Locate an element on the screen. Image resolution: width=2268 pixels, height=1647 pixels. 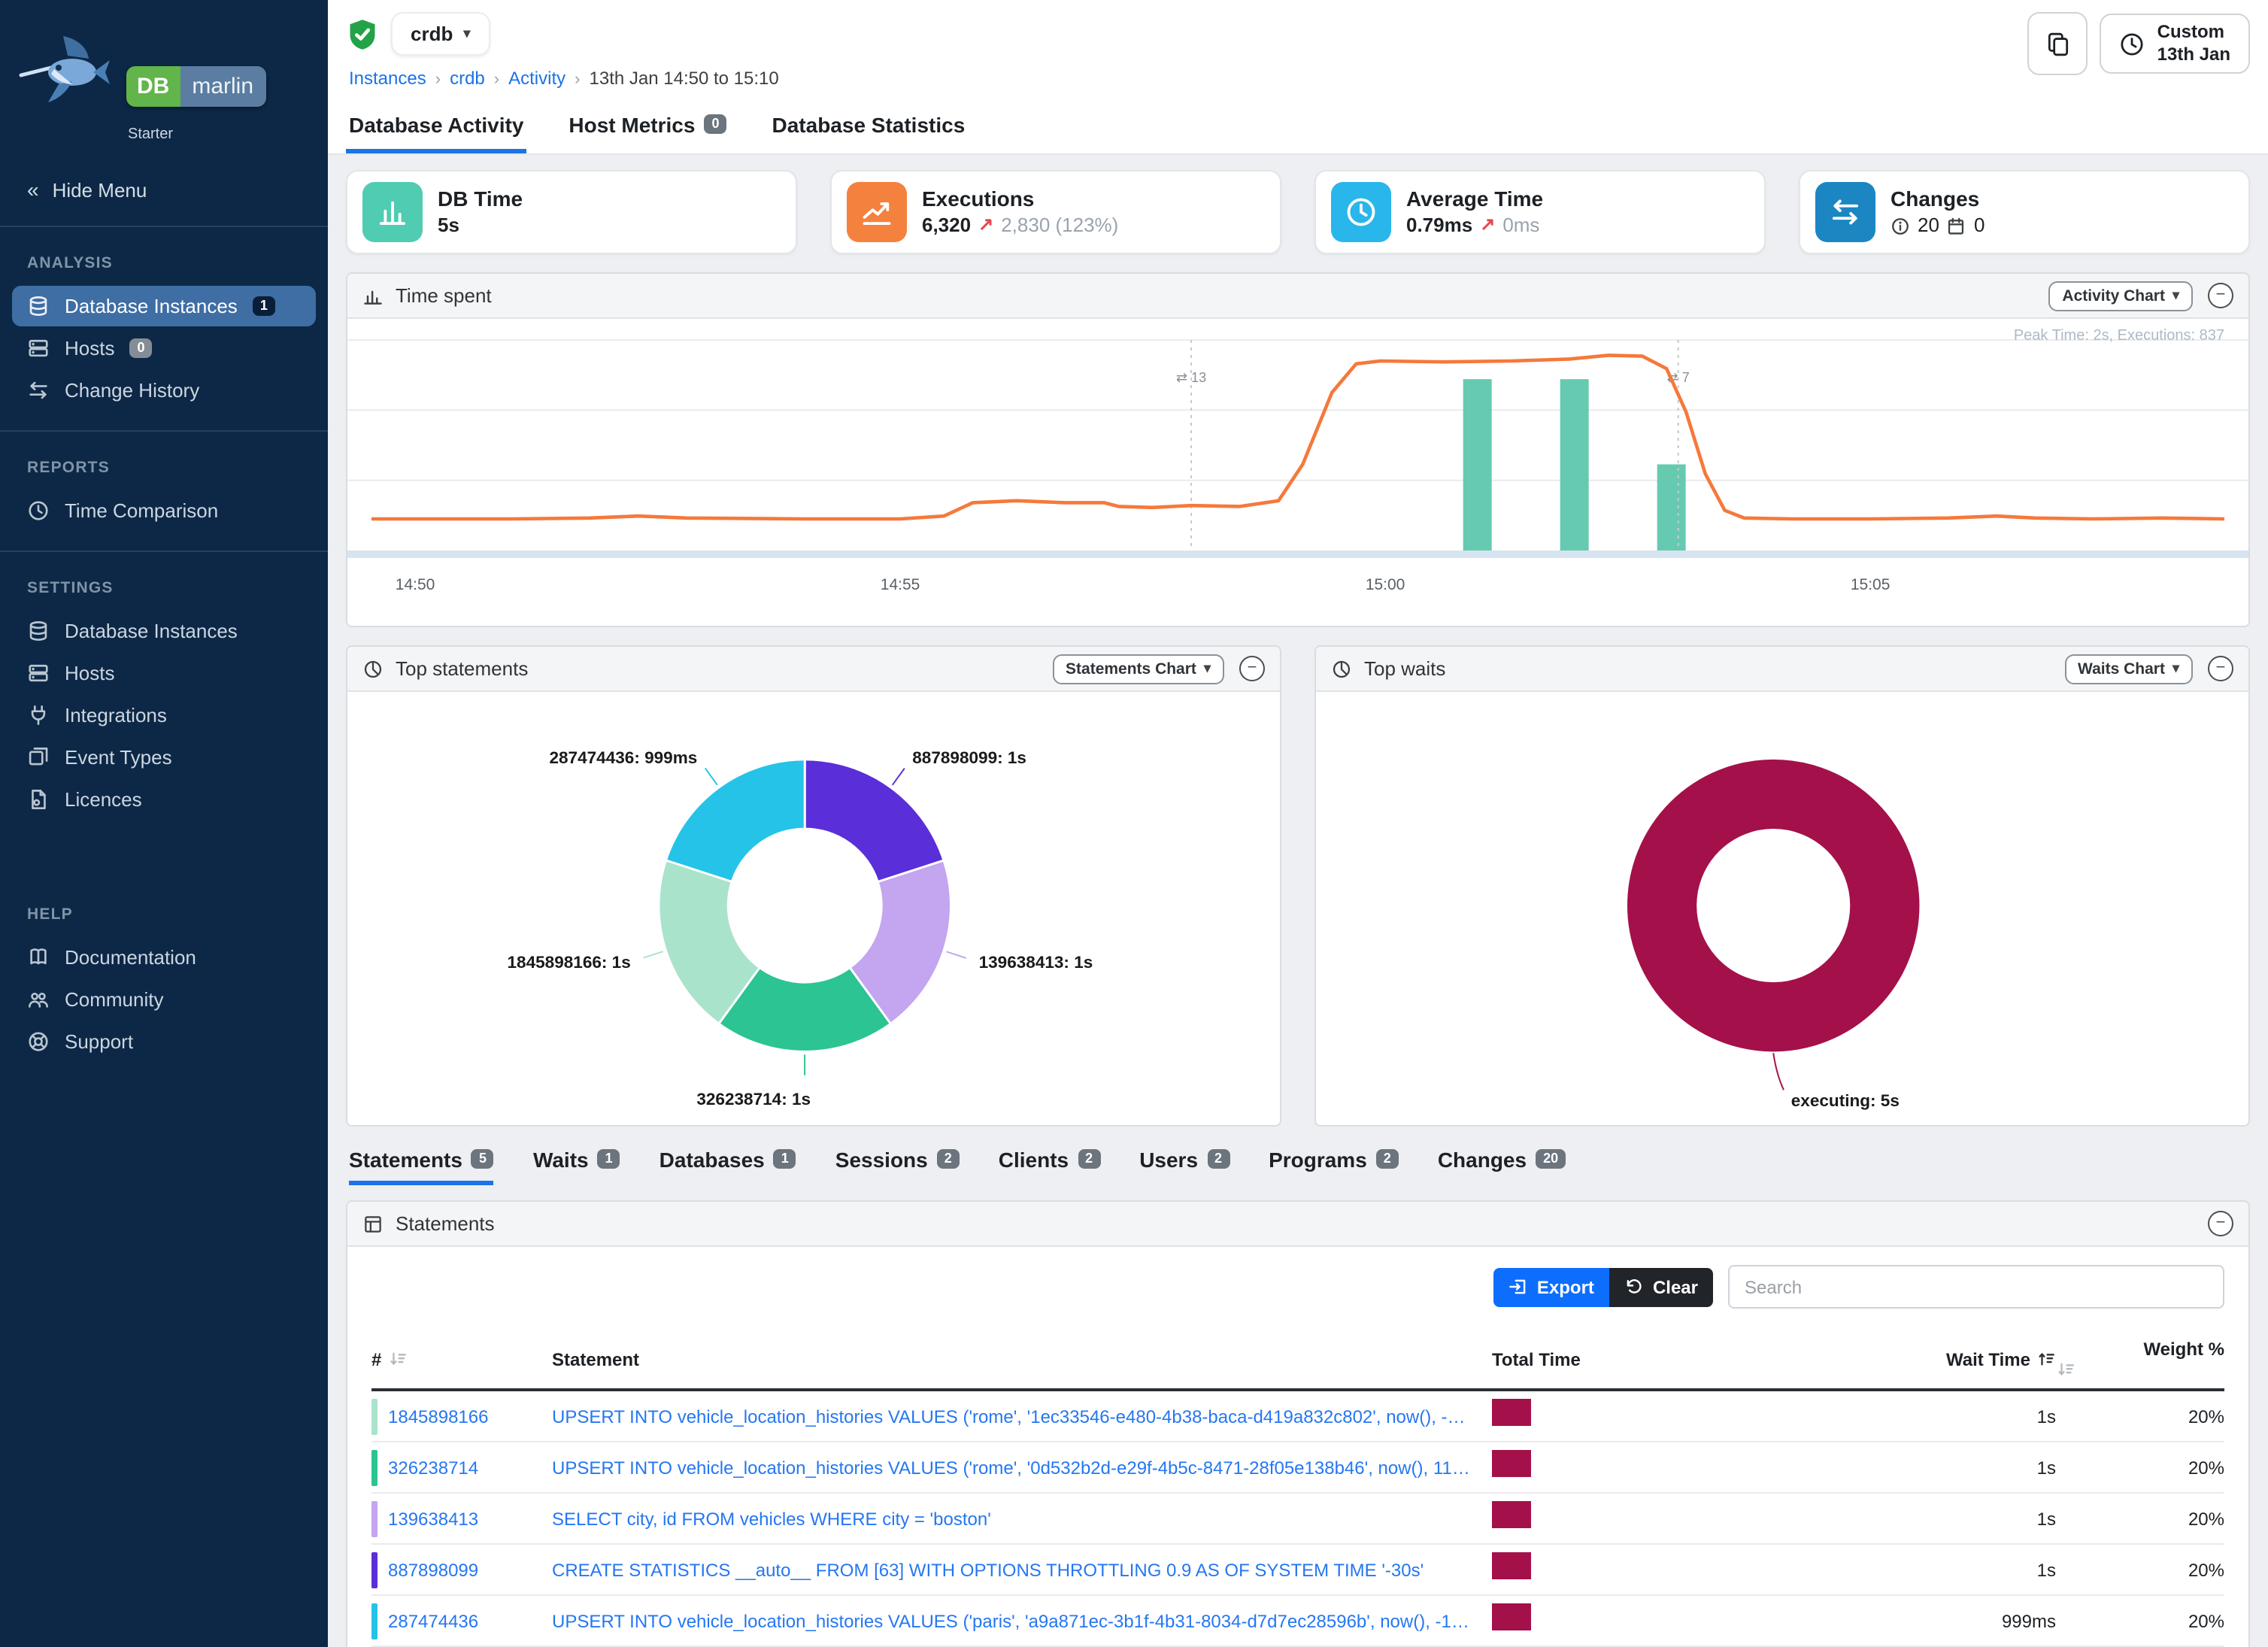
column-header-weight: Weight % is located at coordinates (2140, 1359).